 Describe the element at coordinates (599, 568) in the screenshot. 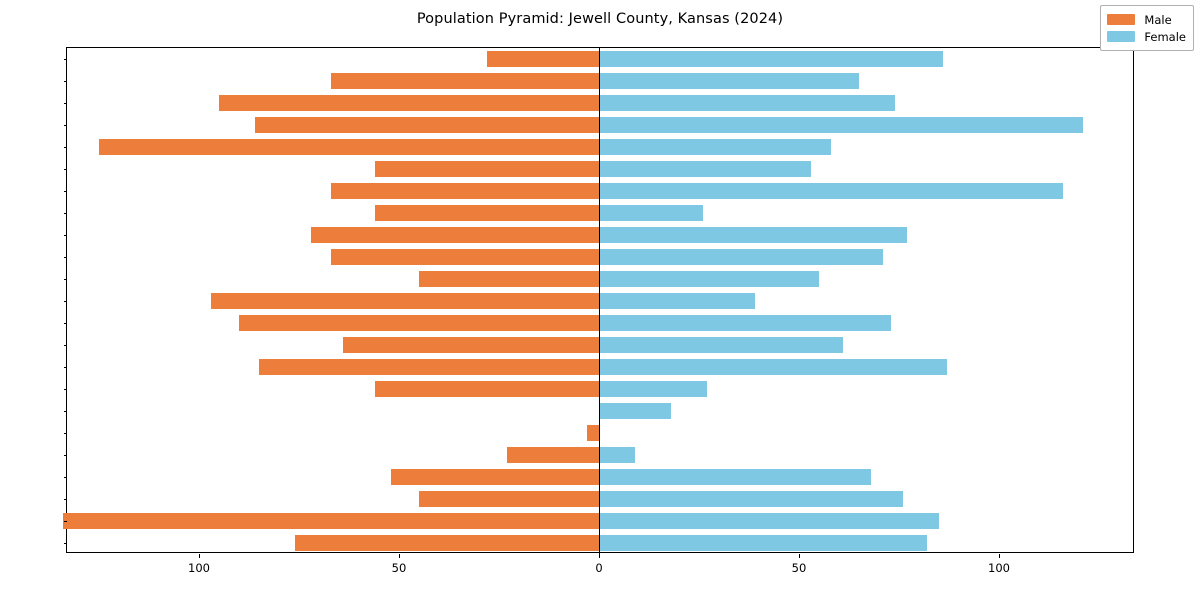

I see `x-tick-label: 0` at that location.